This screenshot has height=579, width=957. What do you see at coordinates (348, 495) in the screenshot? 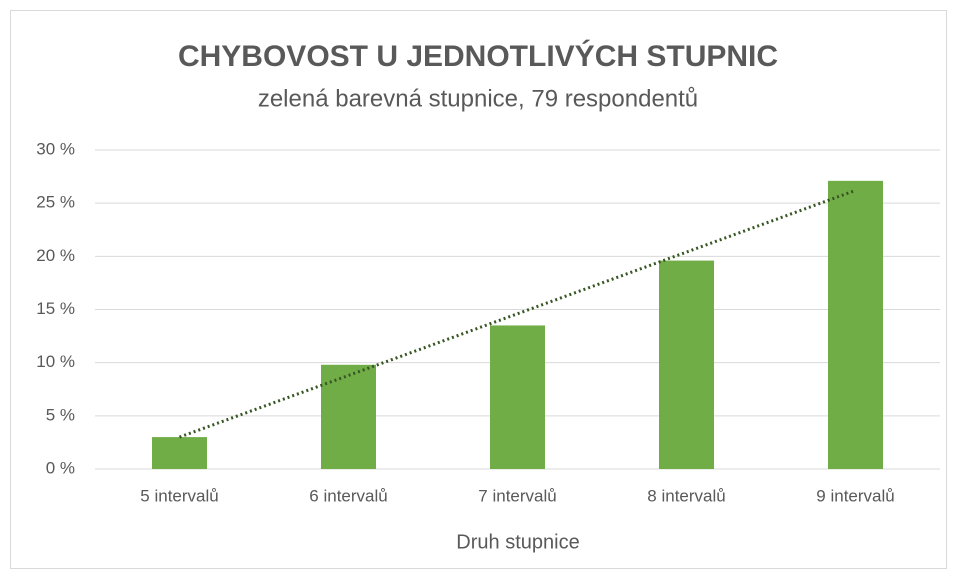
I see `x-tick-label: 6 intervalů` at bounding box center [348, 495].